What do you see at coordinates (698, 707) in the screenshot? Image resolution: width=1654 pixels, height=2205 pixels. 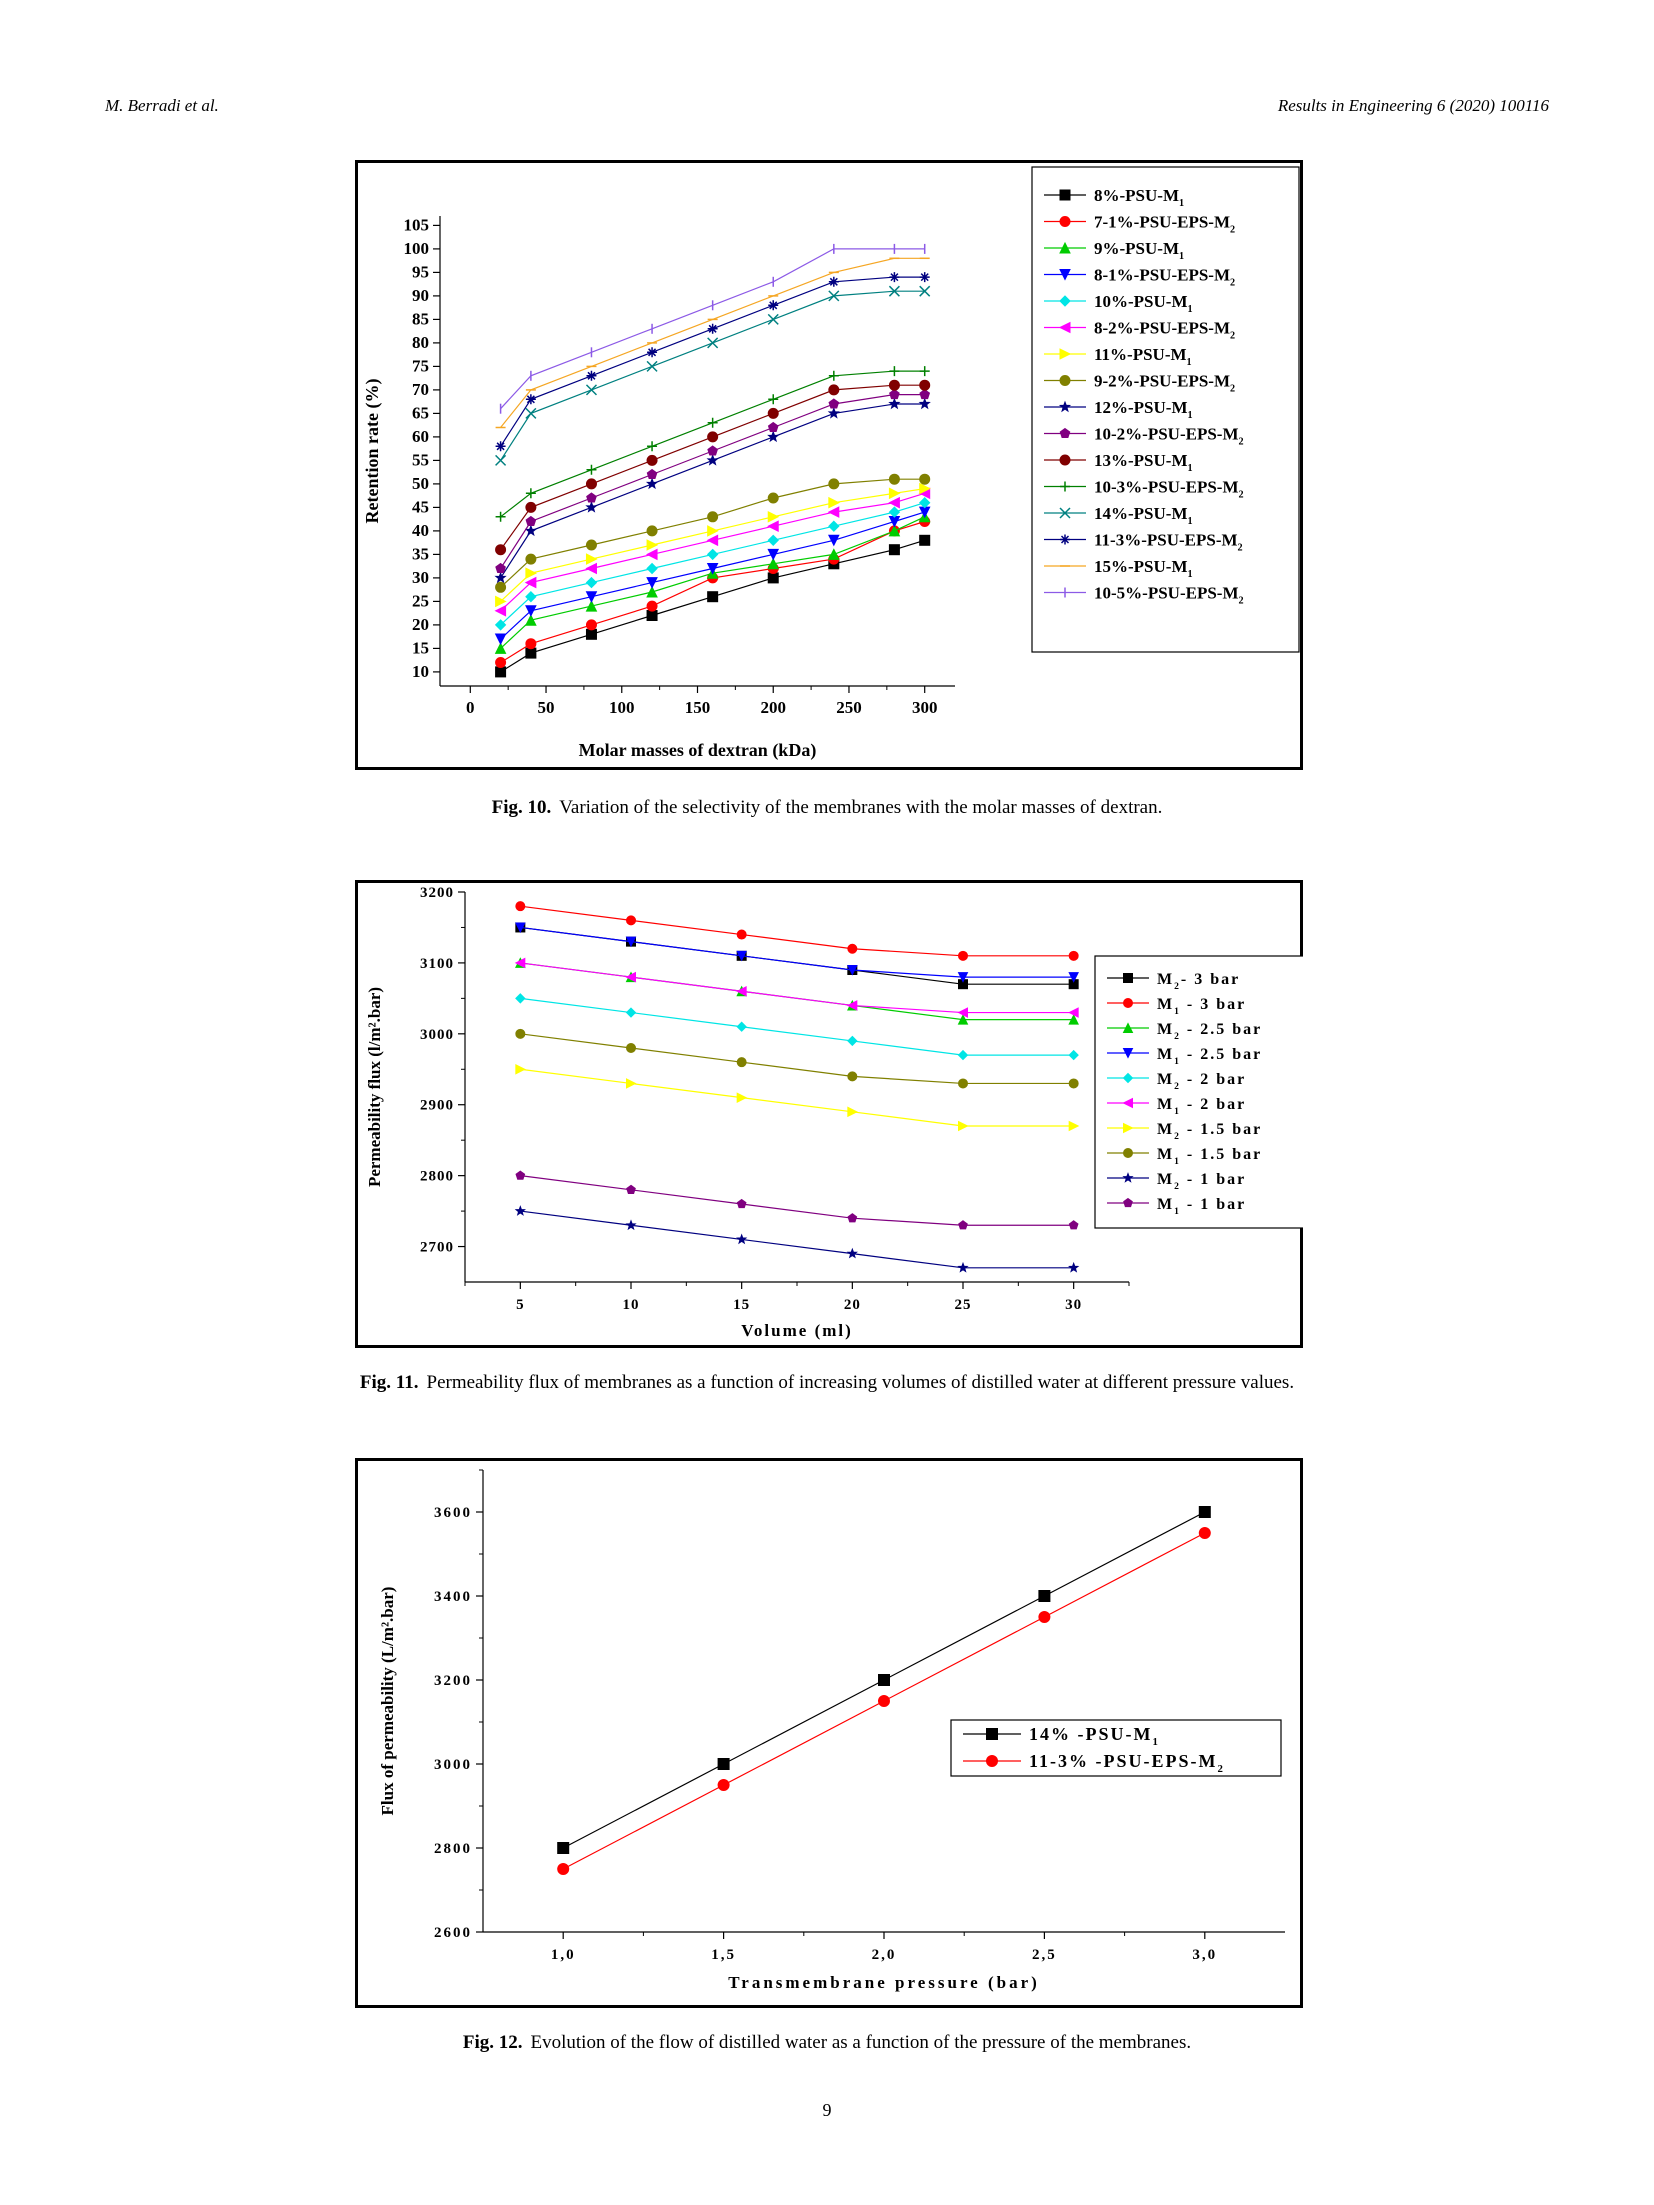 I see `fig10-x-tick-label: 150` at bounding box center [698, 707].